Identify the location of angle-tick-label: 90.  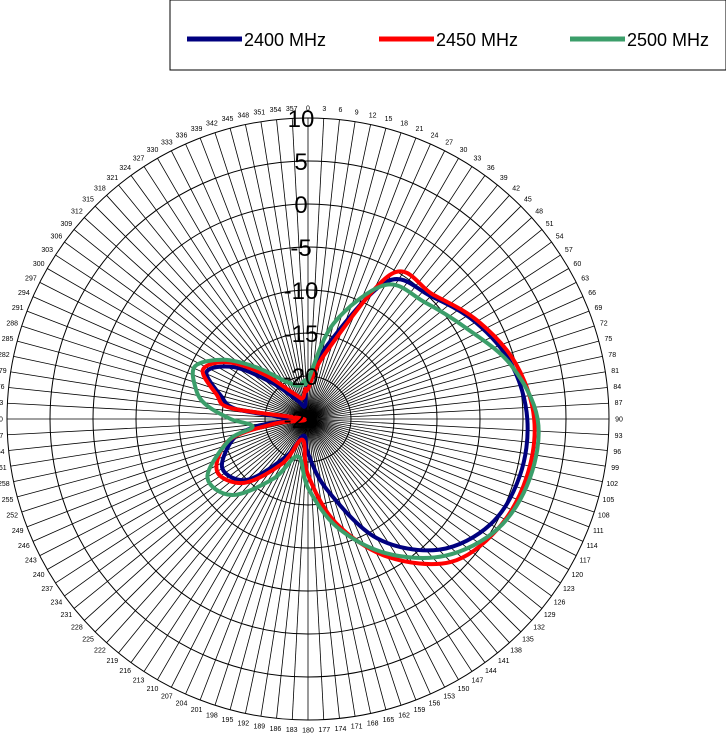
(619, 420).